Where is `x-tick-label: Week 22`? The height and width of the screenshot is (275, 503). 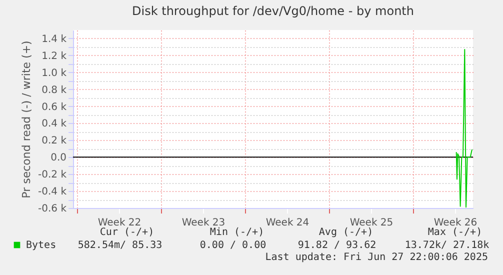
x-tick-label: Week 22 is located at coordinates (120, 223).